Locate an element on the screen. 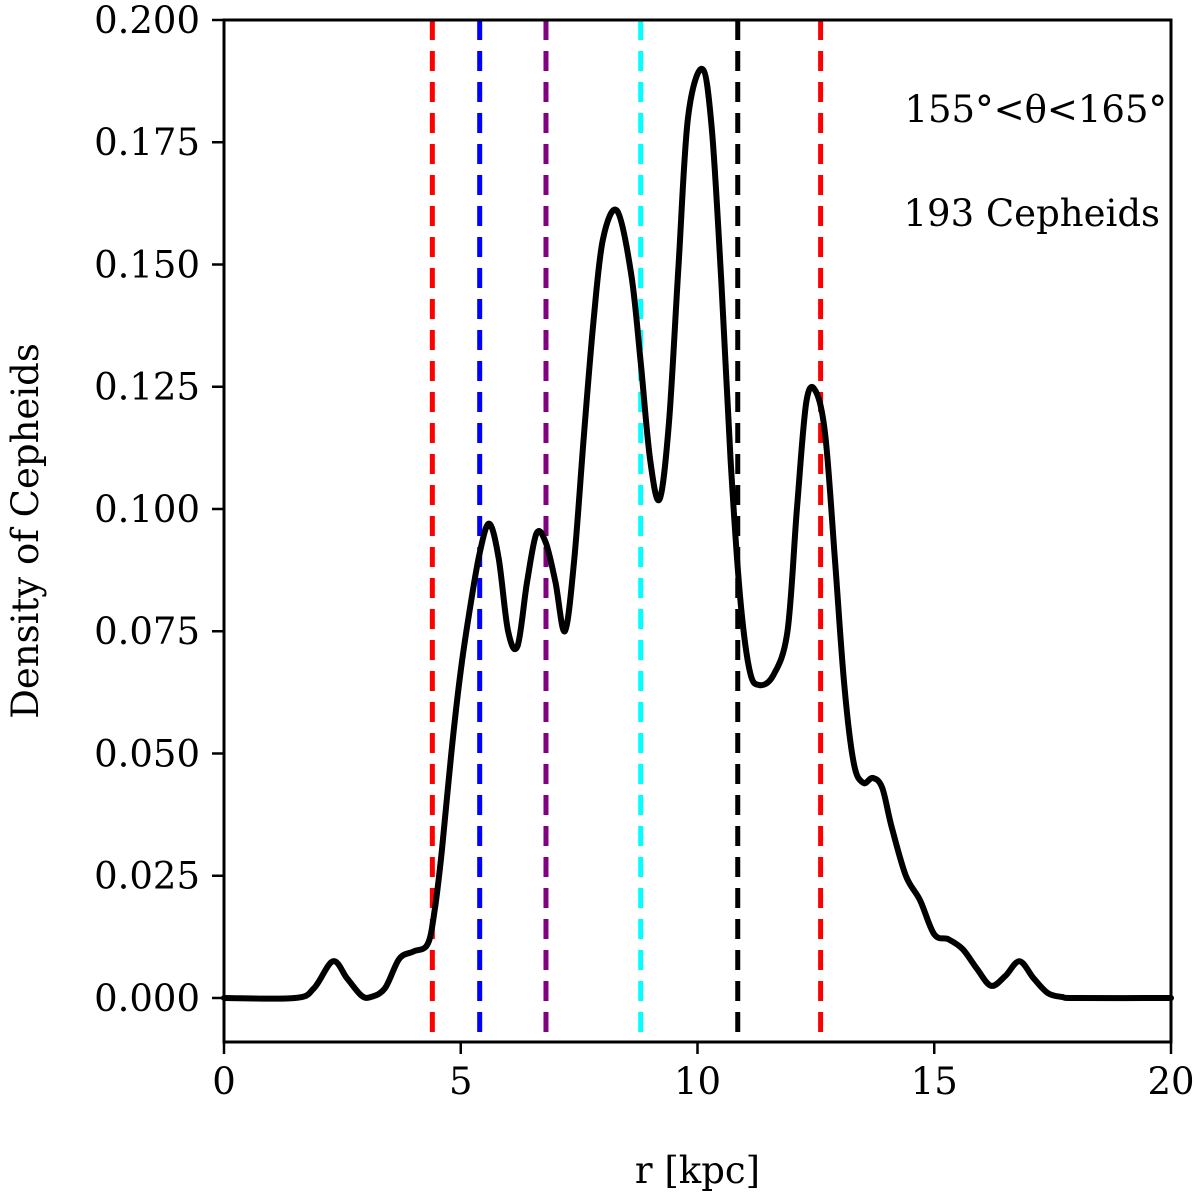 The width and height of the screenshot is (1200, 1203). cepheid-count-annotation: 193 Cepheids is located at coordinates (1031, 213).